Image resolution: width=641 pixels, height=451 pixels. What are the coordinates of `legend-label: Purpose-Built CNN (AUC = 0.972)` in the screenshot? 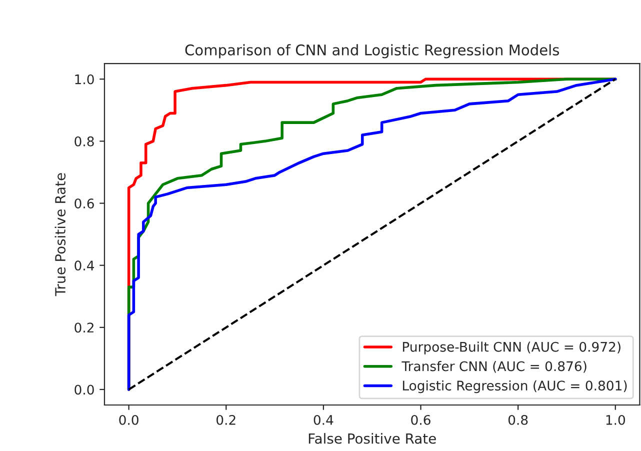 It's located at (511, 348).